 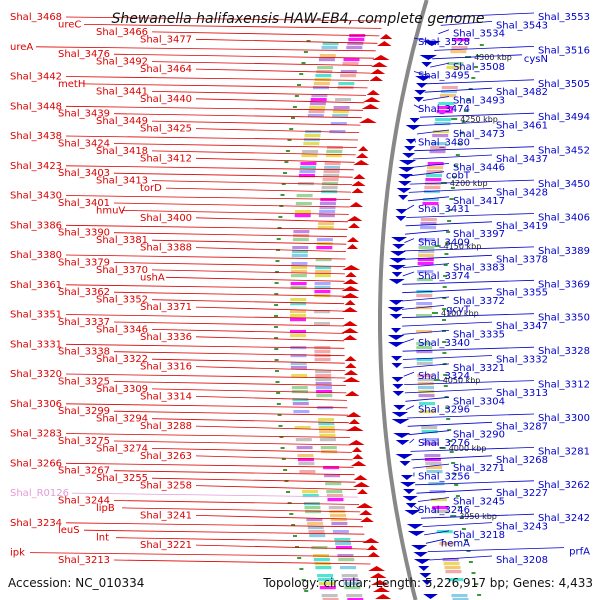 I want to click on gene-label: Shal_3372, so click(x=479, y=301).